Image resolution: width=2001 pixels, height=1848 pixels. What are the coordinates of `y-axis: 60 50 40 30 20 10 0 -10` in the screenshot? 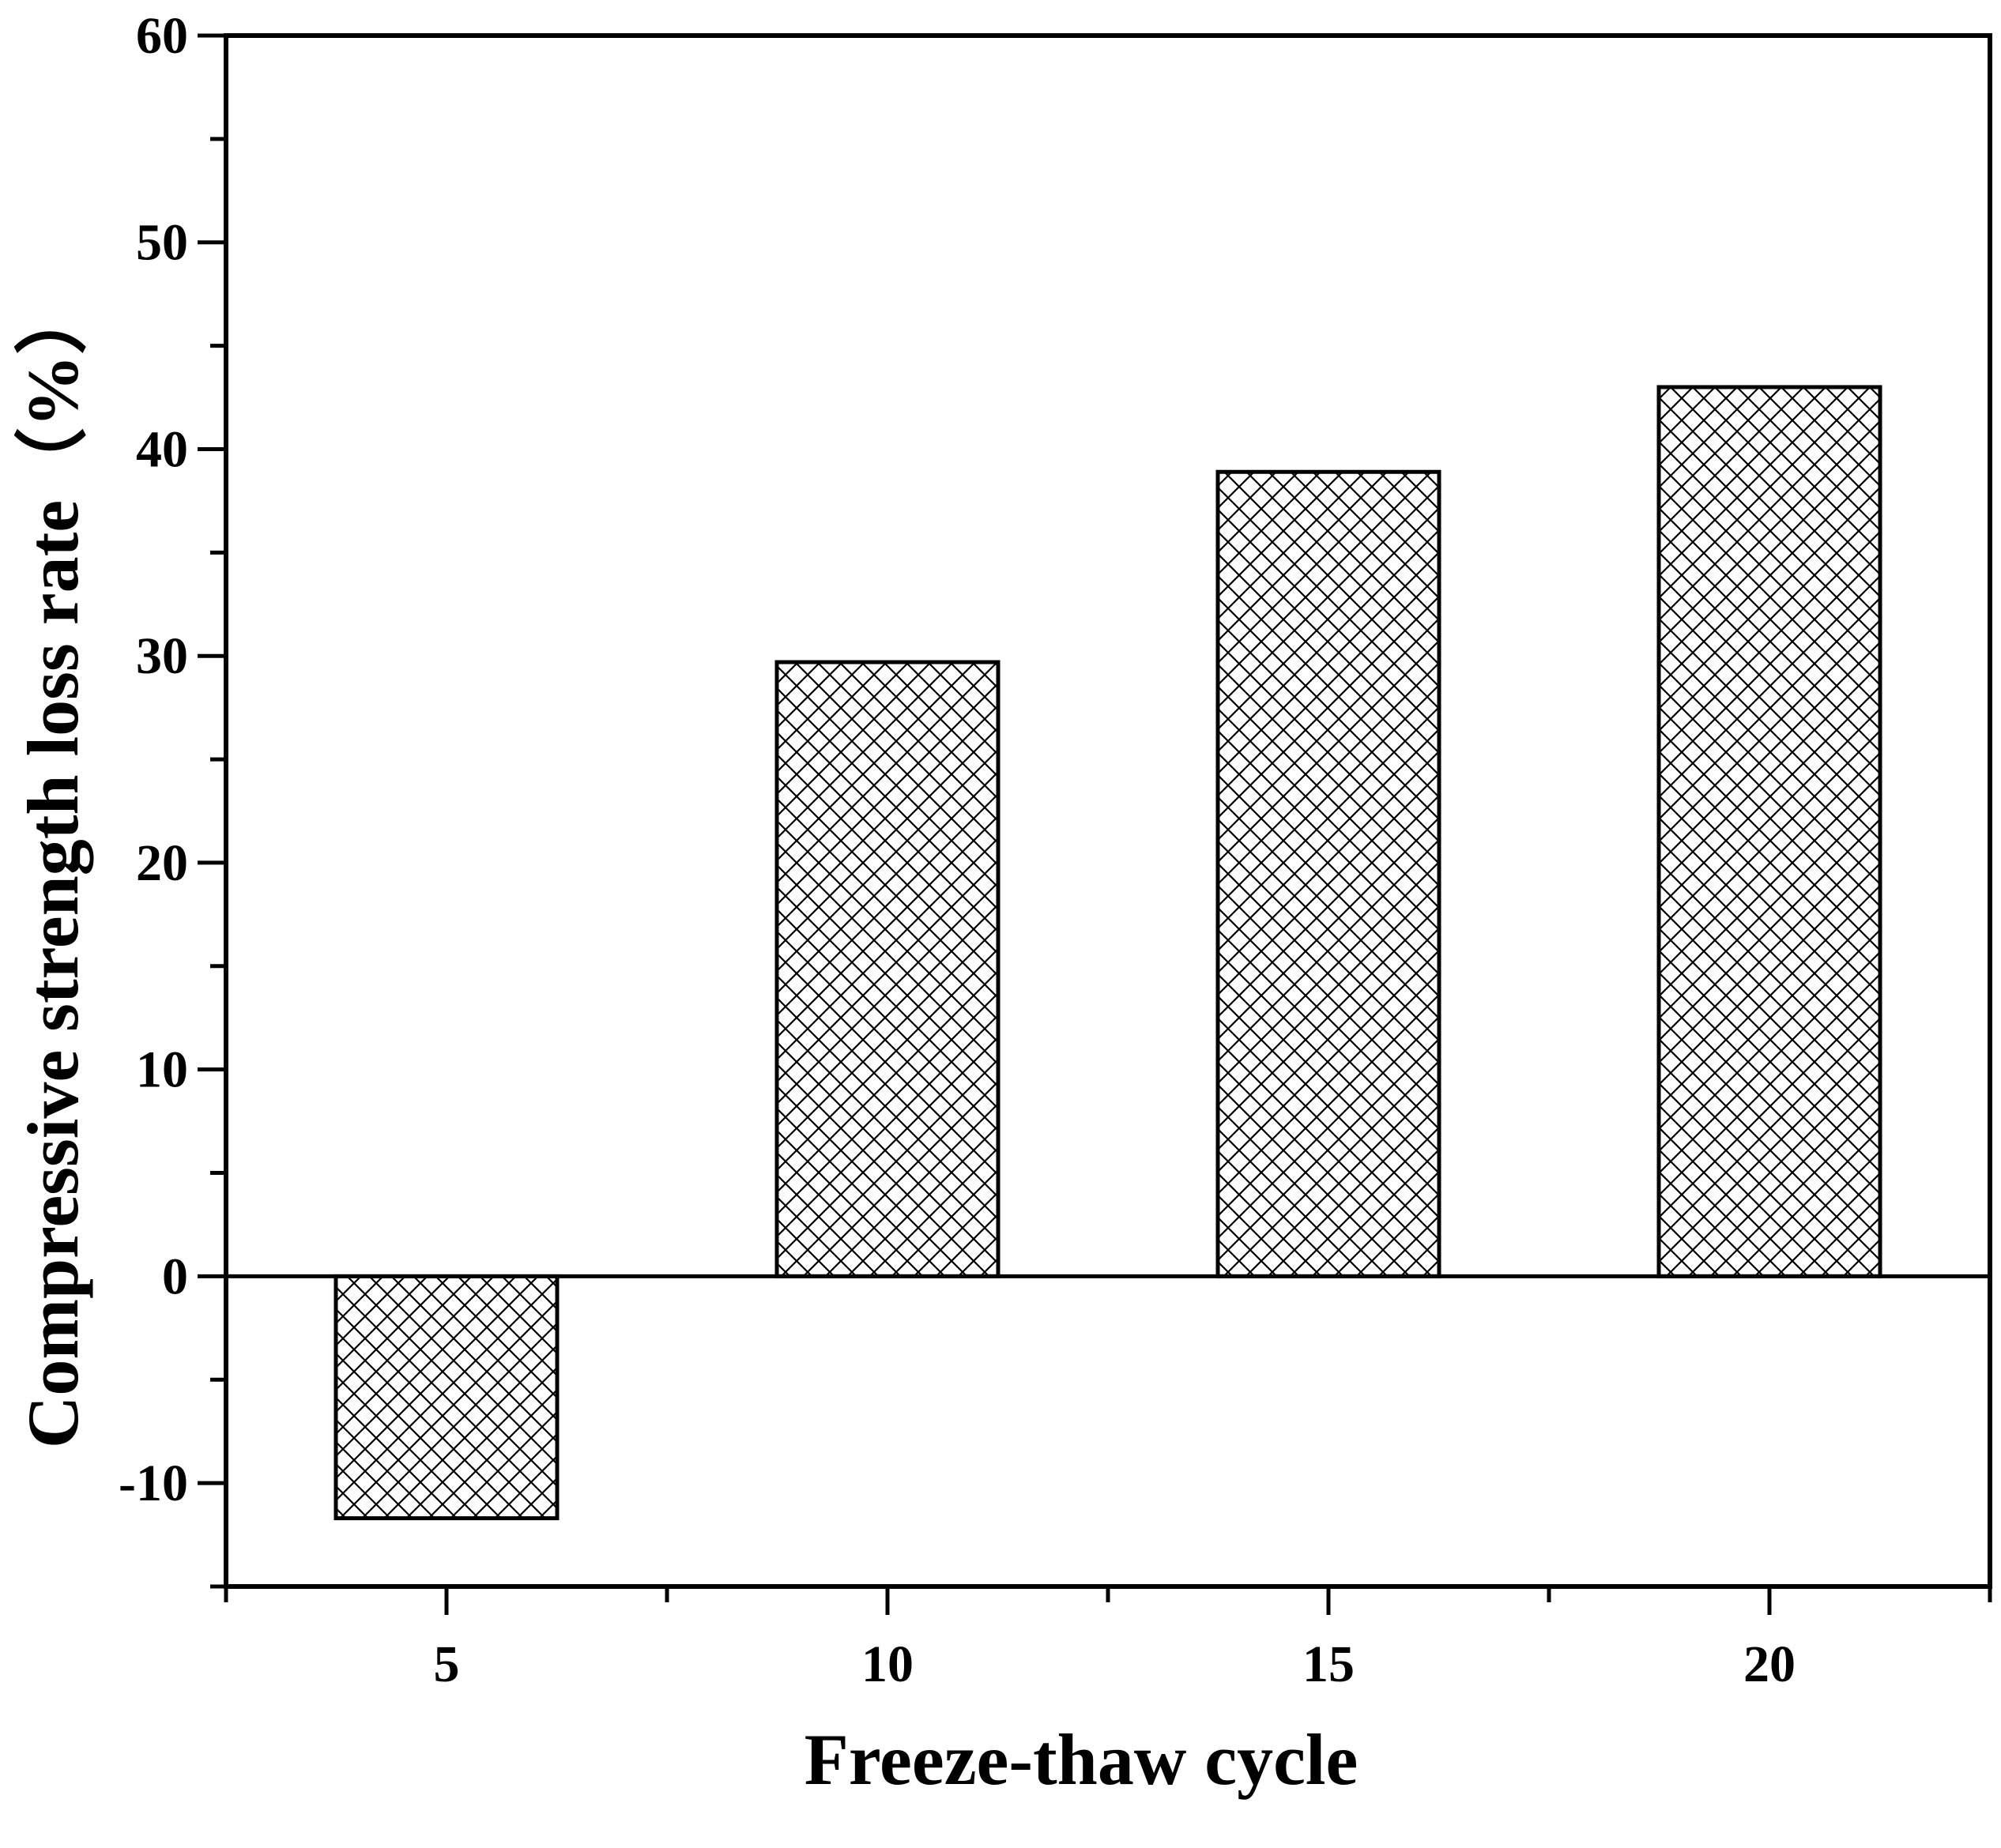 It's located at (172, 798).